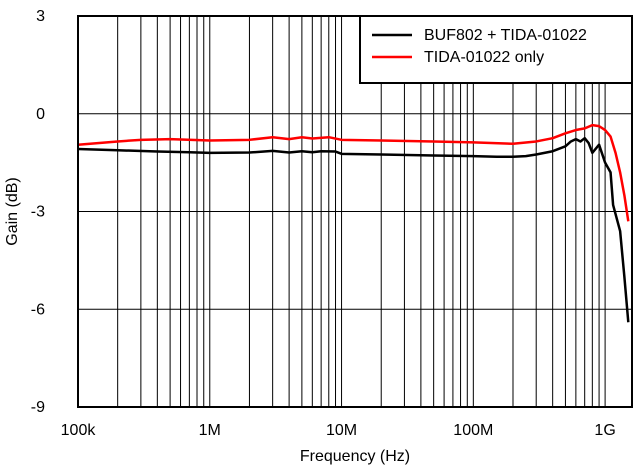 This screenshot has height=468, width=641. I want to click on x-axis-ticks: 100k 1M 10M 100M 1G, so click(338, 430).